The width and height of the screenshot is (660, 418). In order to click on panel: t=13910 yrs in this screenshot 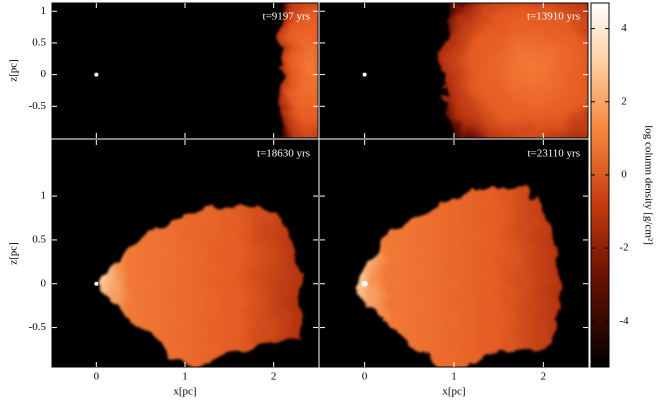, I will do `click(454, 70)`.